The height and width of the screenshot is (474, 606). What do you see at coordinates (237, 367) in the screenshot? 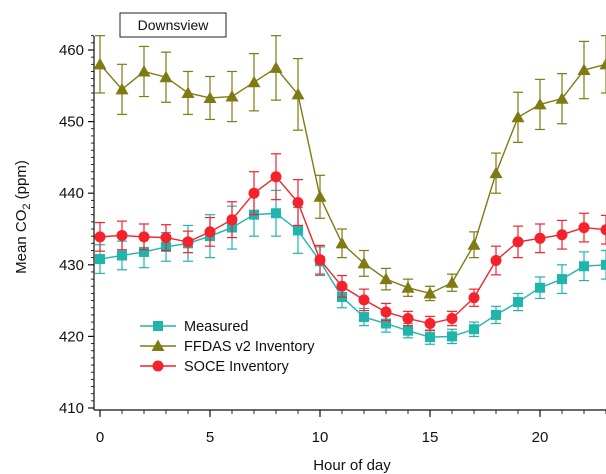
I see `legend-label-soce-inventory: SOCE Inventory` at bounding box center [237, 367].